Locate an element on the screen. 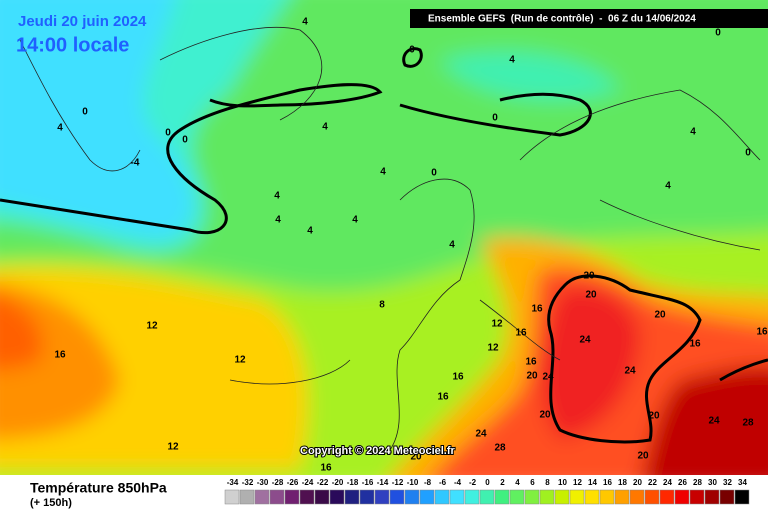 Image resolution: width=768 pixels, height=512 pixels. forecast-time: 14:00 locale is located at coordinates (72, 45).